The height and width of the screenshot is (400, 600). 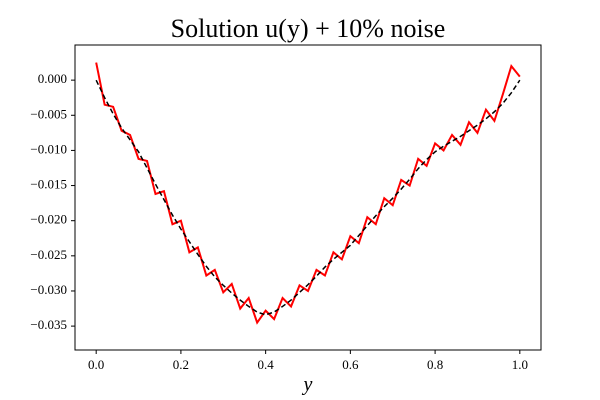 I want to click on x-tick-label: 1.0, so click(x=520, y=364).